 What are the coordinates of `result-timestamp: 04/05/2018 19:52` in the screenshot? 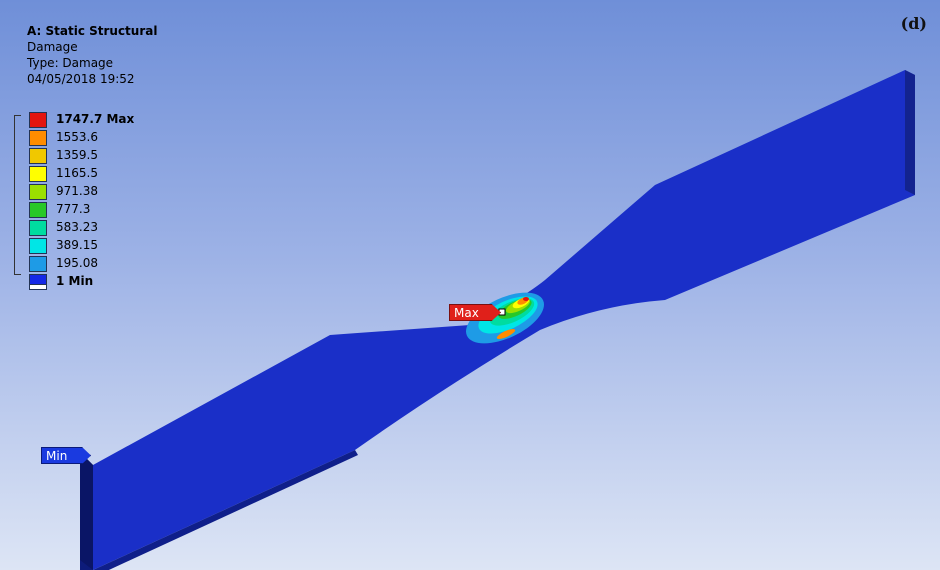 It's located at (81, 79).